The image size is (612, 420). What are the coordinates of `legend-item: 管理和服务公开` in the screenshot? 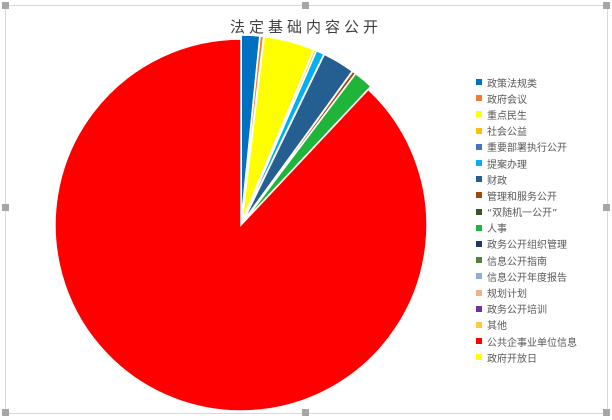 It's located at (526, 195).